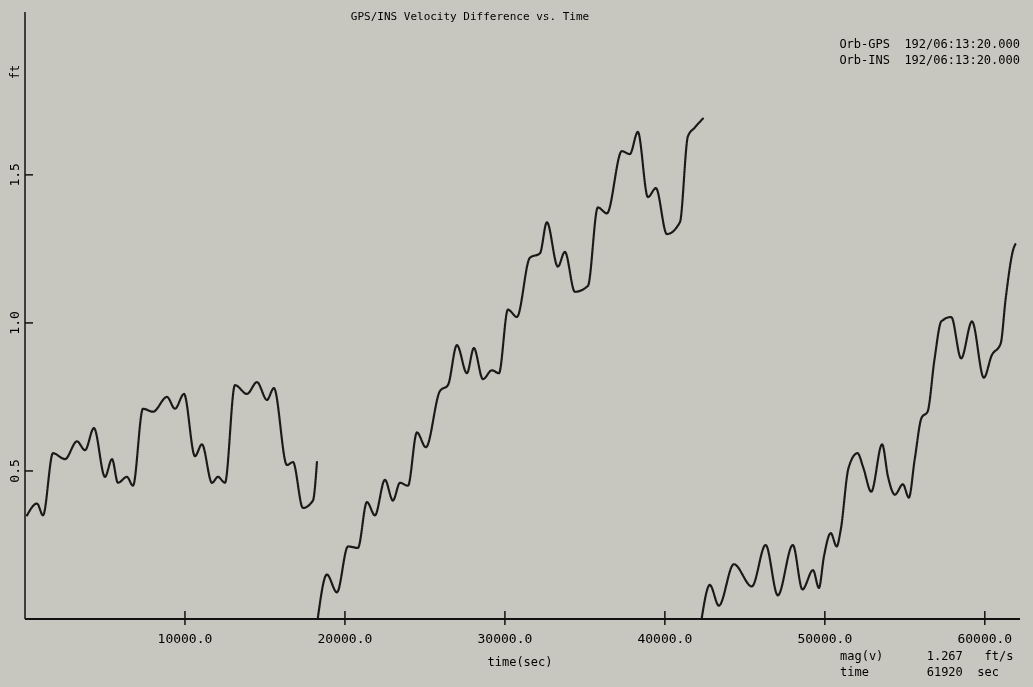  What do you see at coordinates (15, 72) in the screenshot?
I see `y-axis-title: ft` at bounding box center [15, 72].